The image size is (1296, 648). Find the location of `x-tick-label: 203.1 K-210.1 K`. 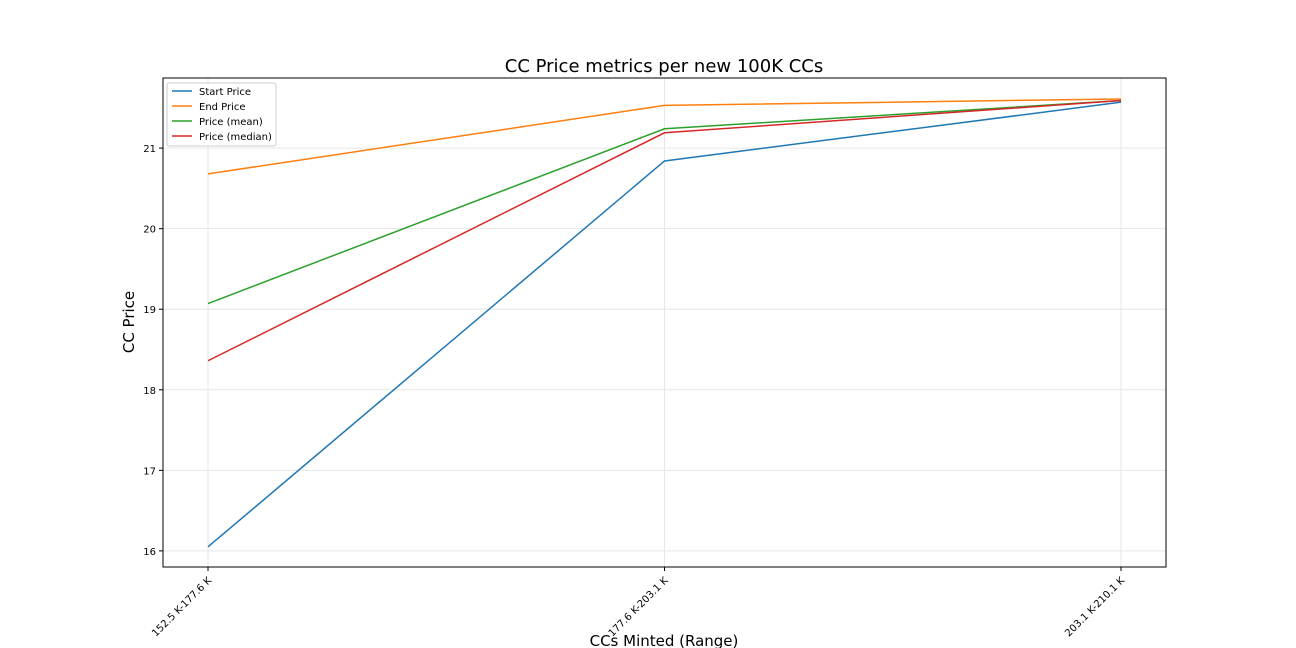

x-tick-label: 203.1 K-210.1 K is located at coordinates (1095, 607).